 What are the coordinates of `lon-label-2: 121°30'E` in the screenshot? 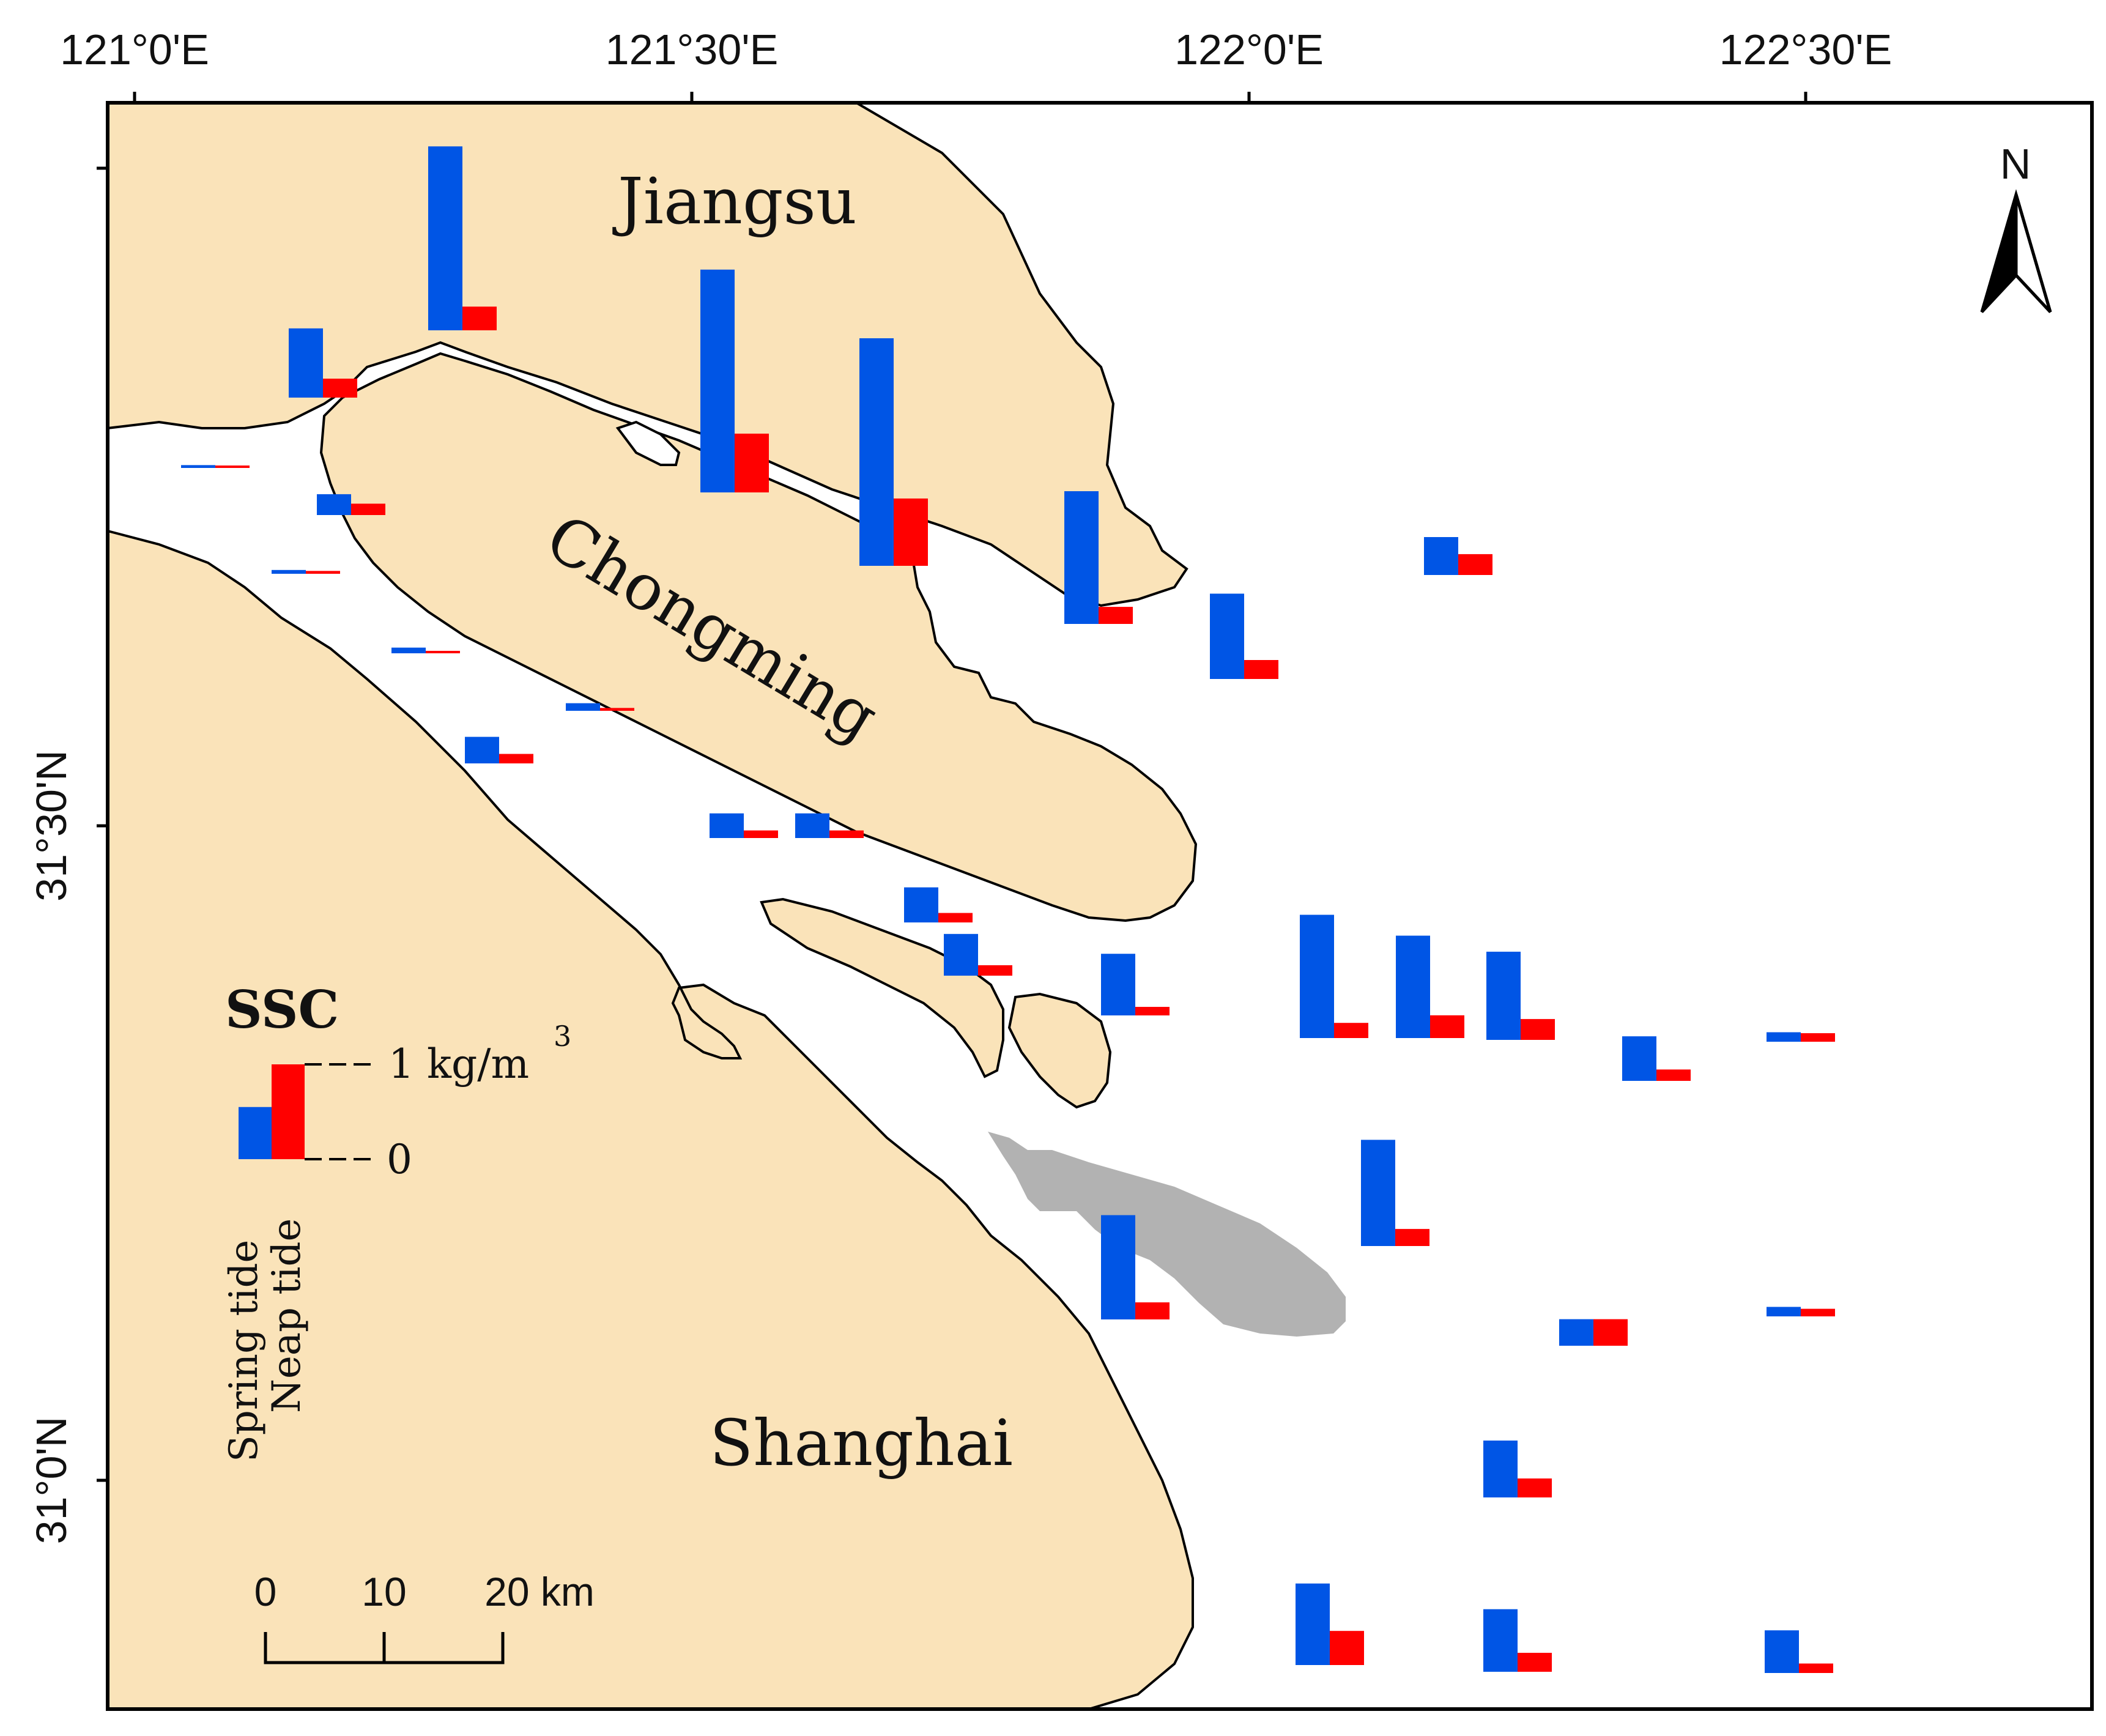 It's located at (692, 49).